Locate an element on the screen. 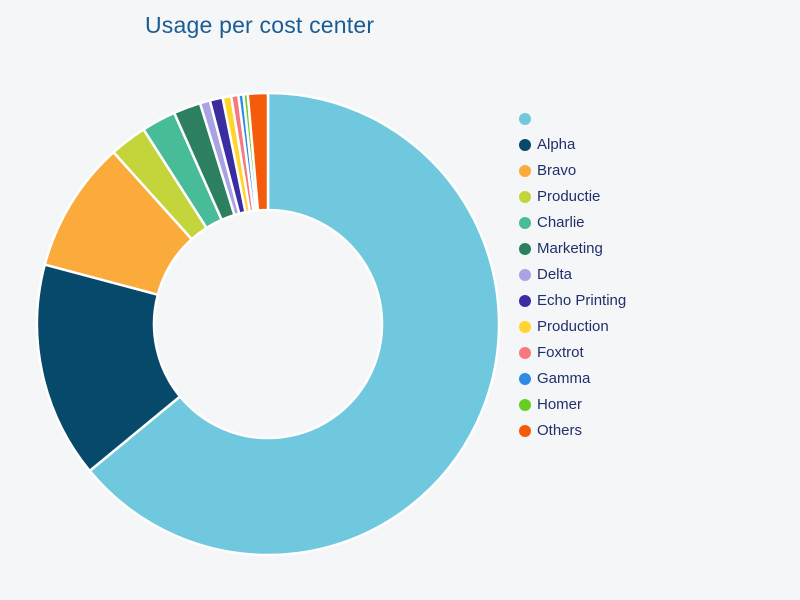  legend-label: Foxtrot is located at coordinates (560, 352).